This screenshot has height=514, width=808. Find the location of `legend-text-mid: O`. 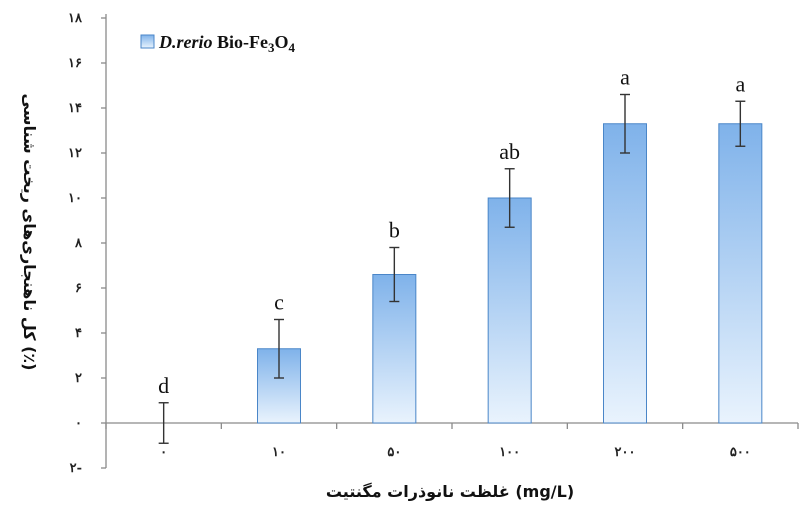

legend-text-mid: O is located at coordinates (282, 42).